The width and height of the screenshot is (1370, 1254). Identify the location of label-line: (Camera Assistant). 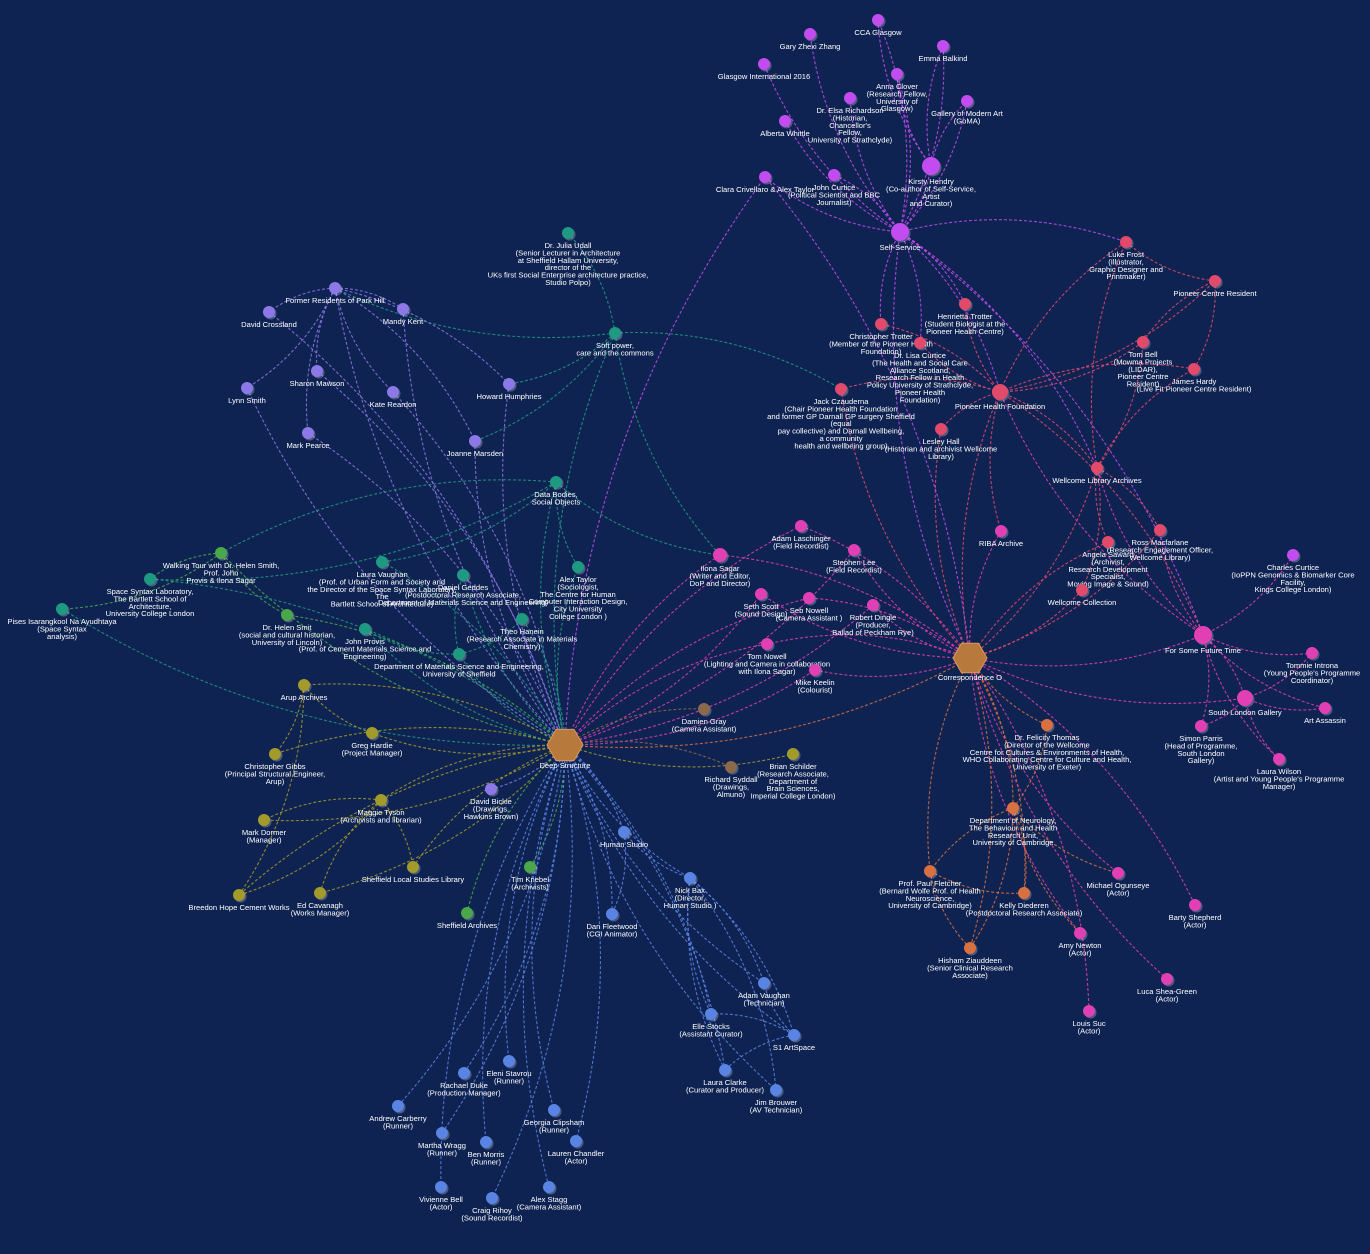
(704, 728).